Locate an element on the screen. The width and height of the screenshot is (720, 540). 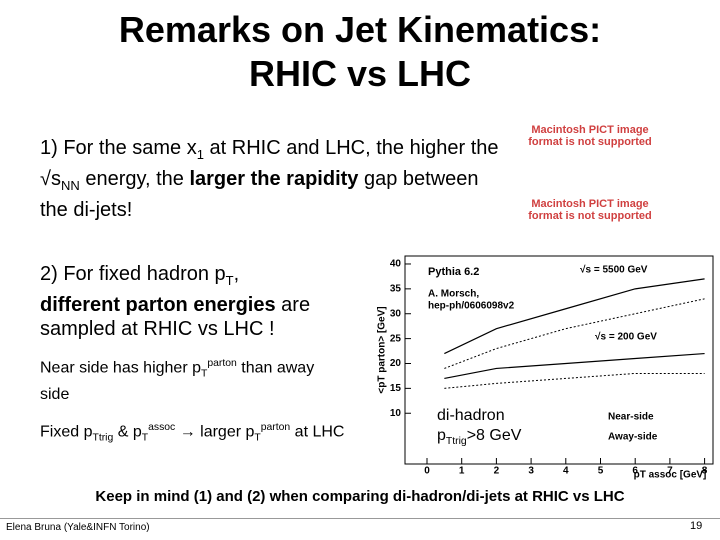
x-tick-label: 2 is located at coordinates (497, 471).